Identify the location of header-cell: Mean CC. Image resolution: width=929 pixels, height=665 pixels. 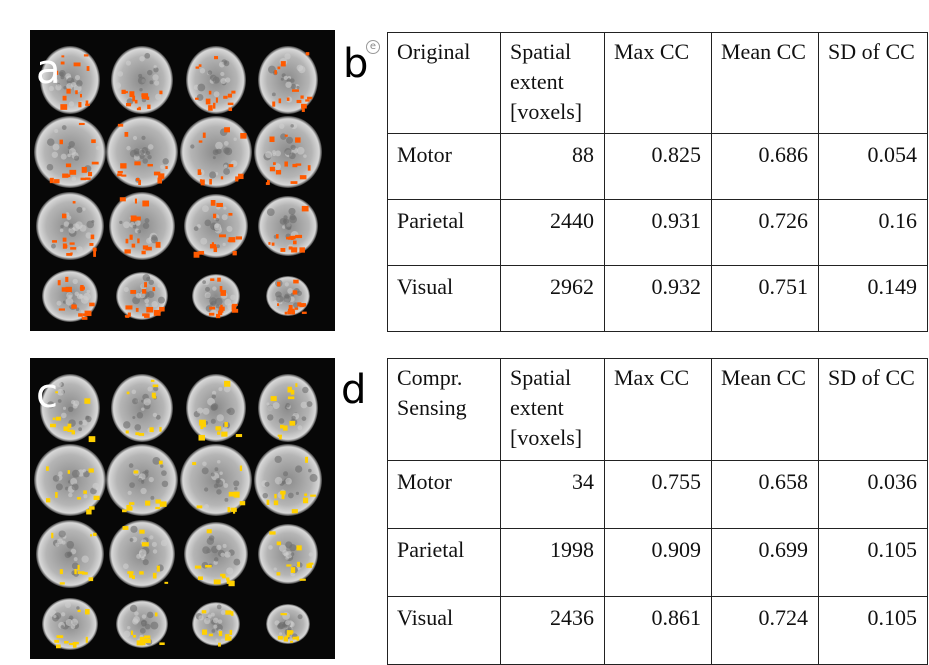
(765, 83).